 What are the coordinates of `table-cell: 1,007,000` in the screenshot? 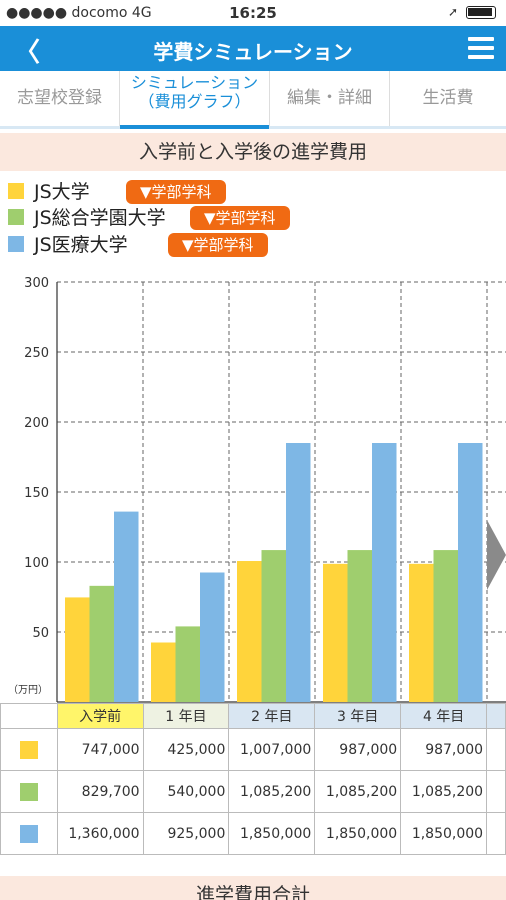 It's located at (272, 749).